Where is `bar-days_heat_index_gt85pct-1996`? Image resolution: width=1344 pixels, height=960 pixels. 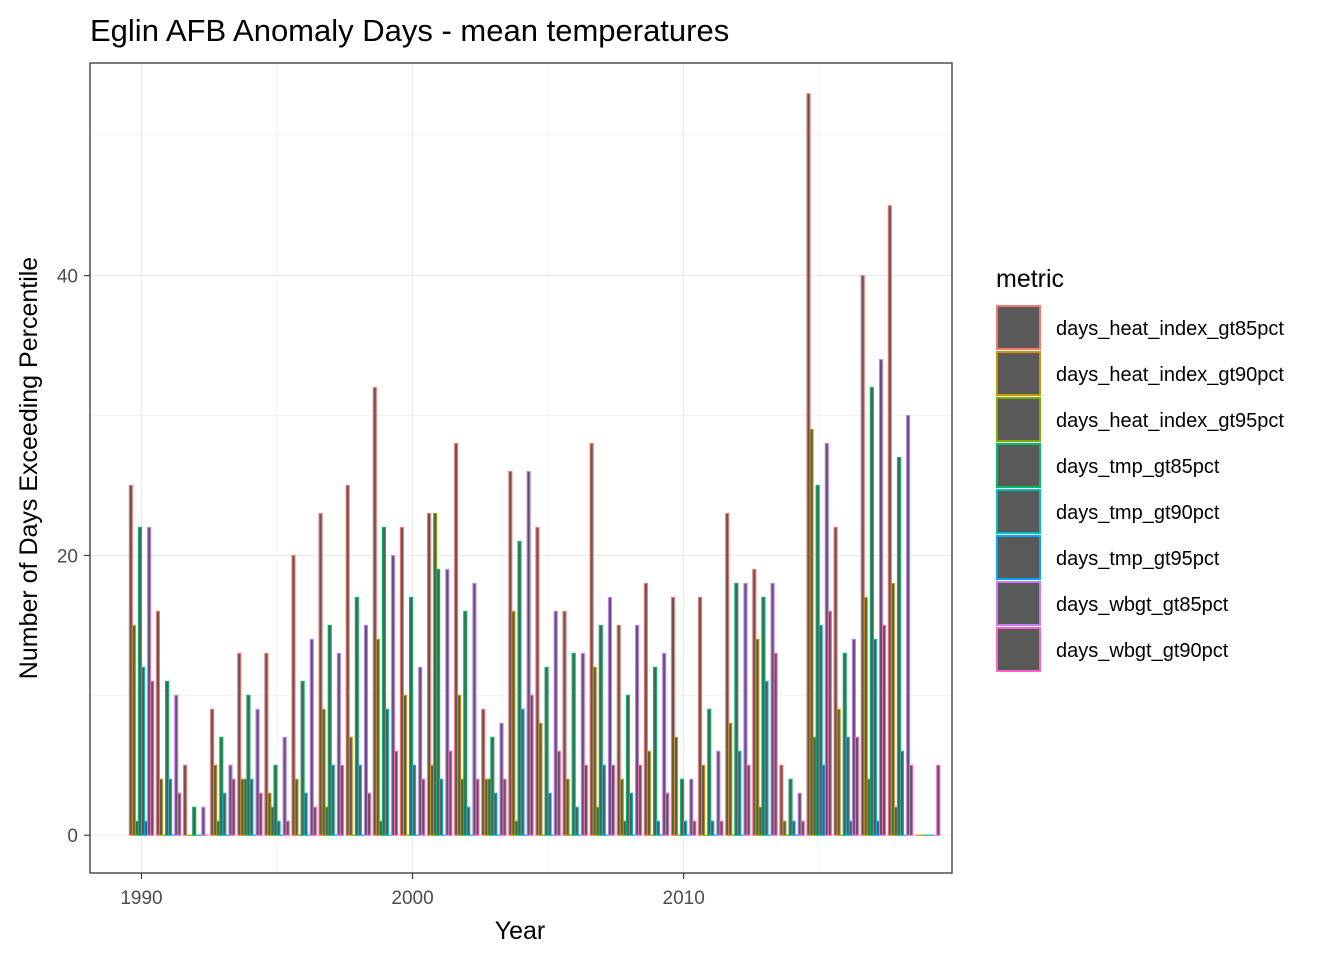 bar-days_heat_index_gt85pct-1996 is located at coordinates (293, 695).